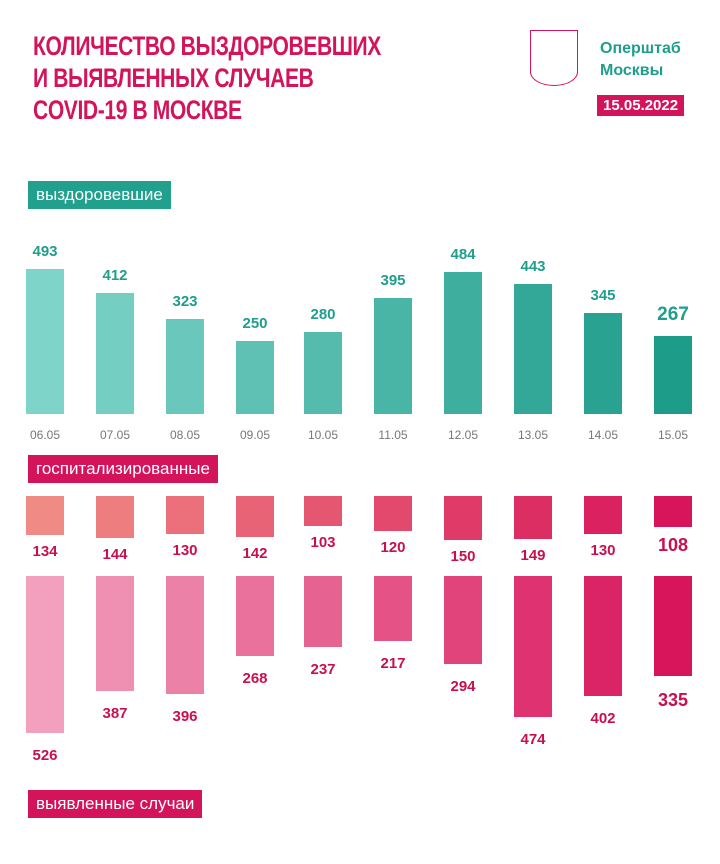 This screenshot has width=720, height=864. I want to click on hospitalized-value: 120, so click(393, 547).